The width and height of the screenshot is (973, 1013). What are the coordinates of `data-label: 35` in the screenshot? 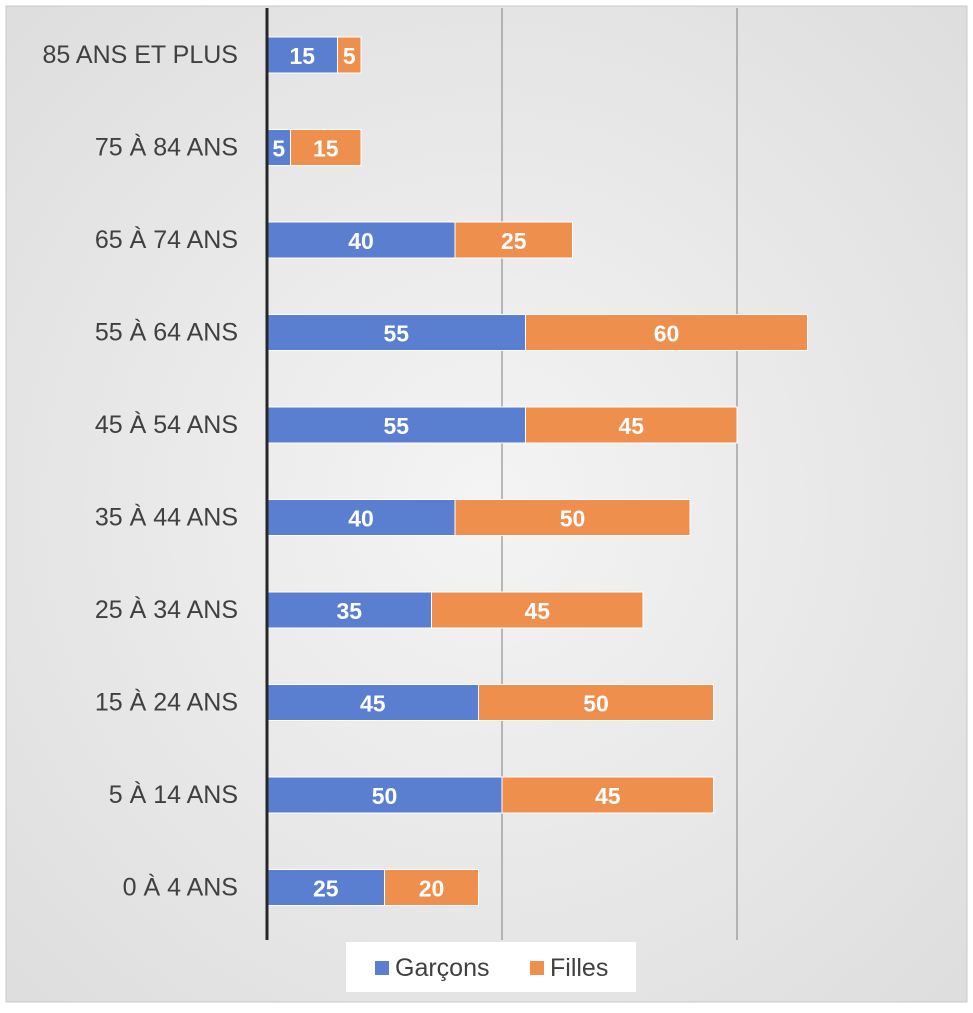 It's located at (349, 611).